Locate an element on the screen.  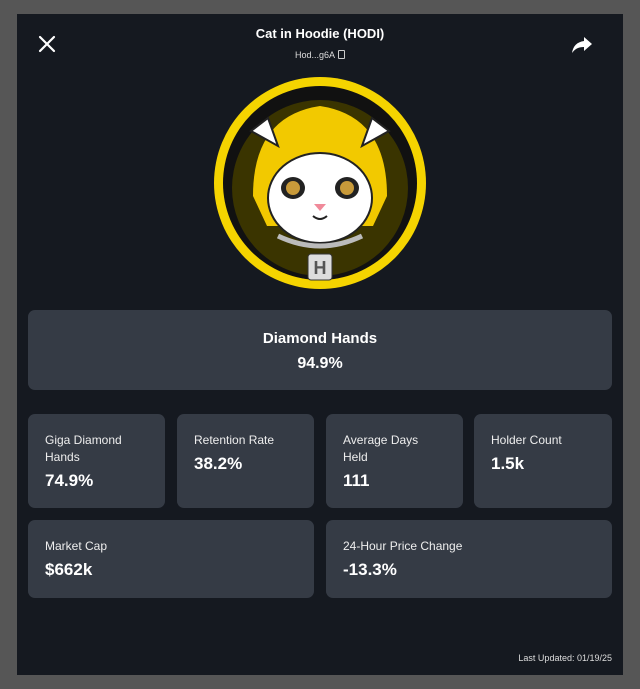
share-icon is located at coordinates (582, 45).